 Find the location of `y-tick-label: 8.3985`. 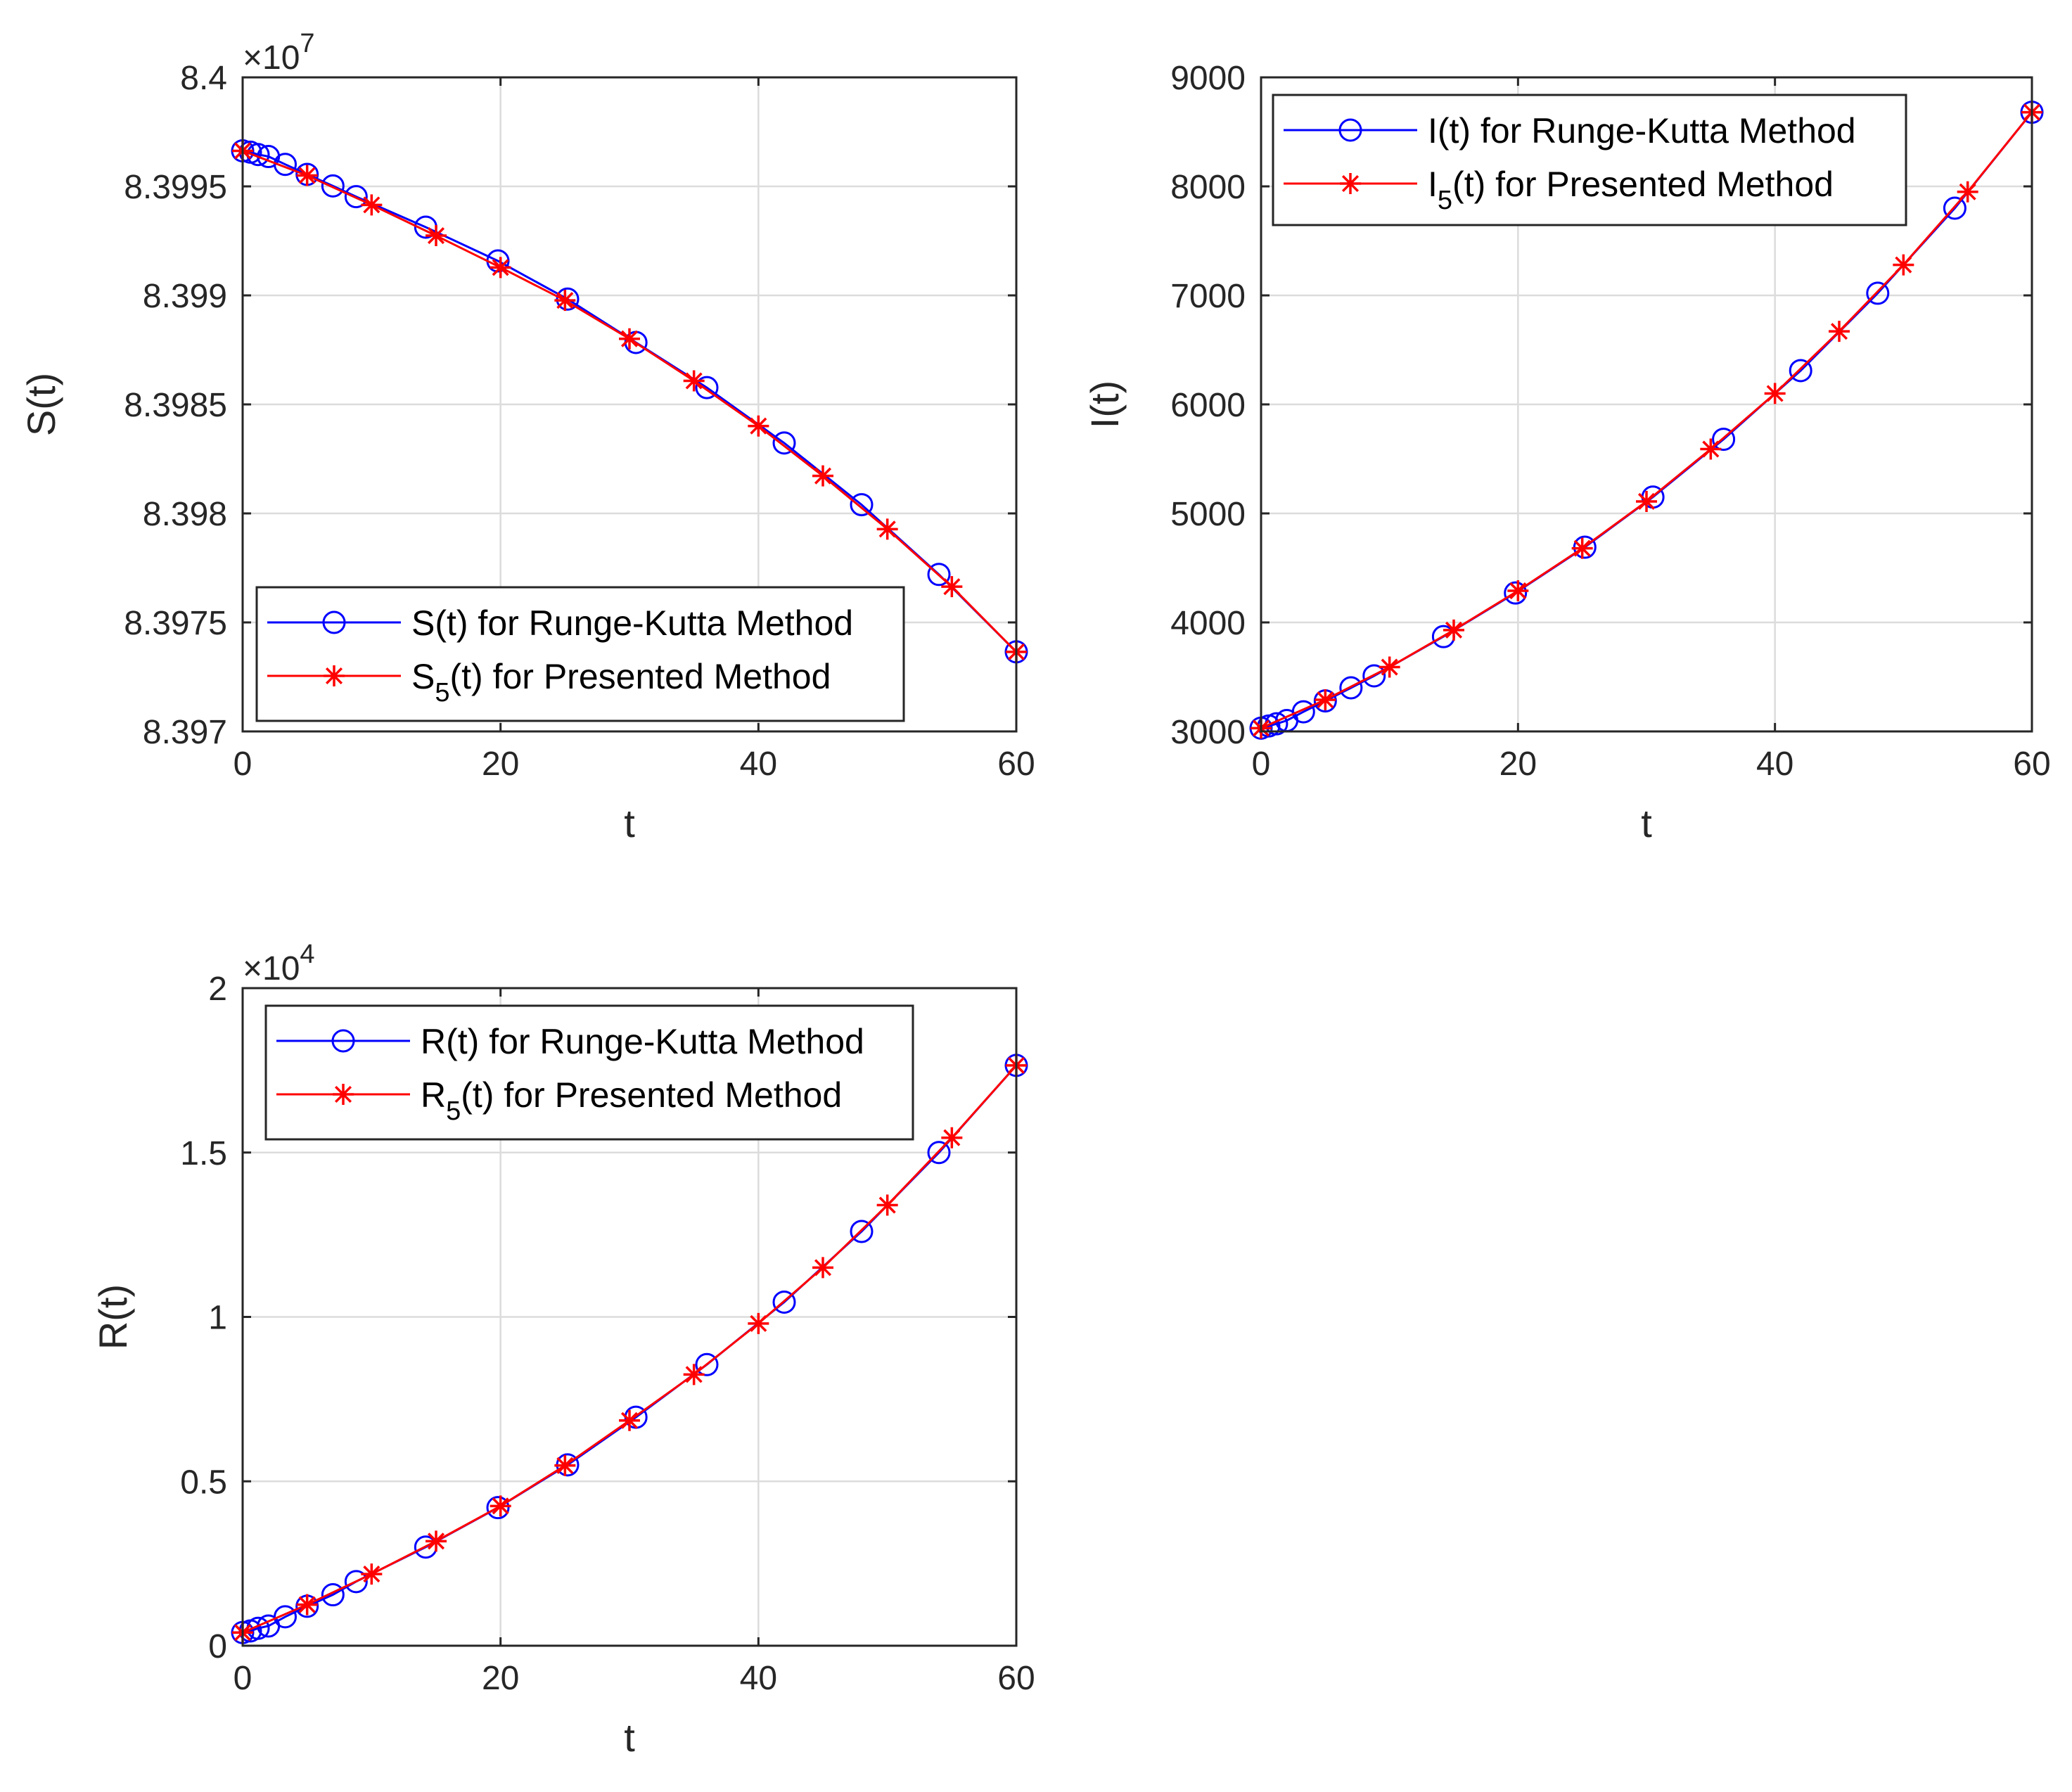

y-tick-label: 8.3985 is located at coordinates (175, 406).